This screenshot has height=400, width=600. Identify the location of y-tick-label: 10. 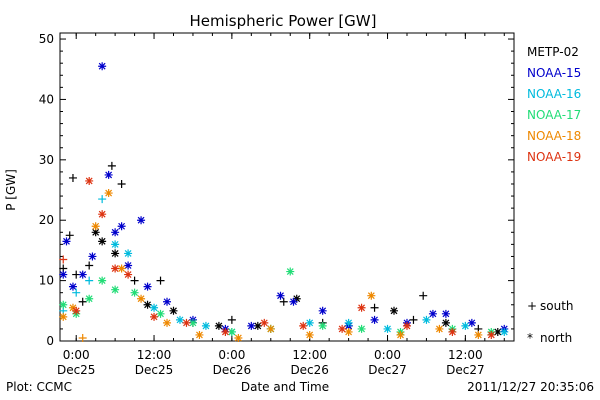
(46, 281).